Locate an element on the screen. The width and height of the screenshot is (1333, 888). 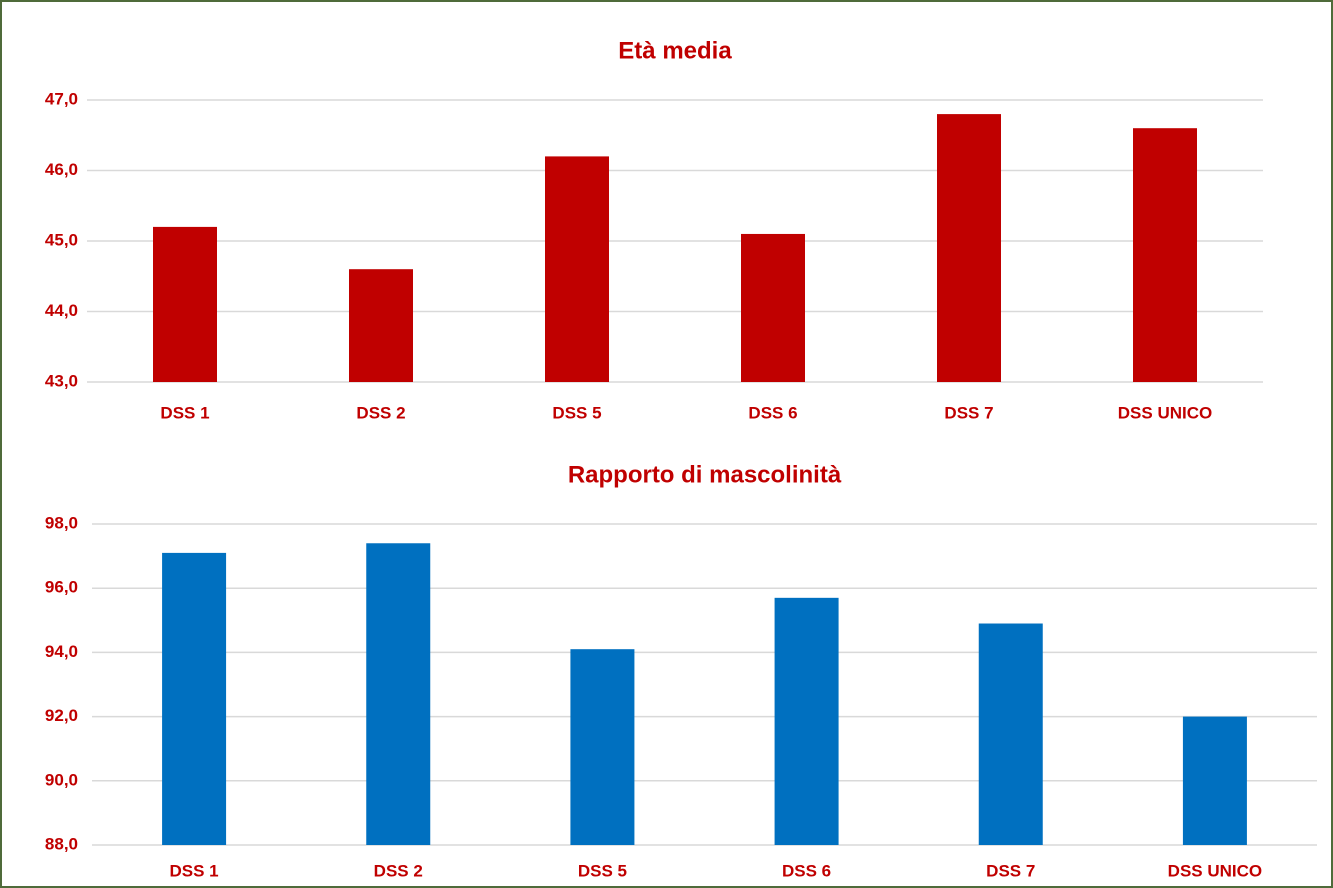
y-tick-label: 43,0 is located at coordinates (61, 380).